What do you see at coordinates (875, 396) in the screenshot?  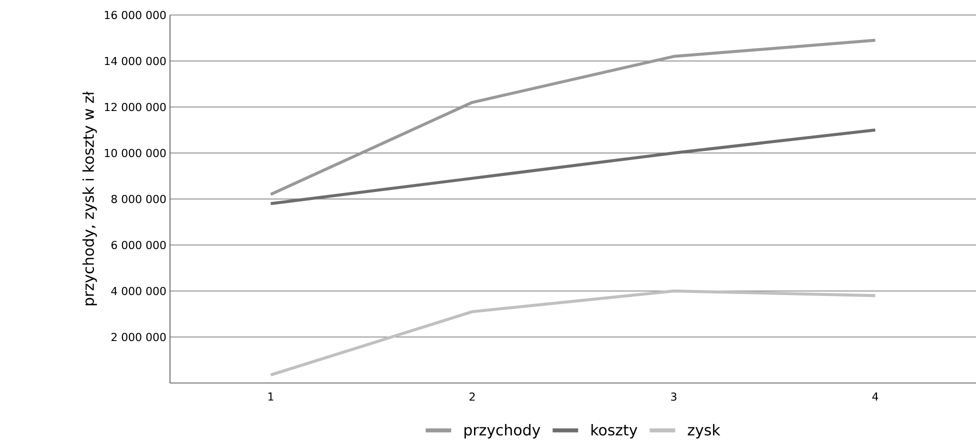 I see `x-tick-label: 4` at bounding box center [875, 396].